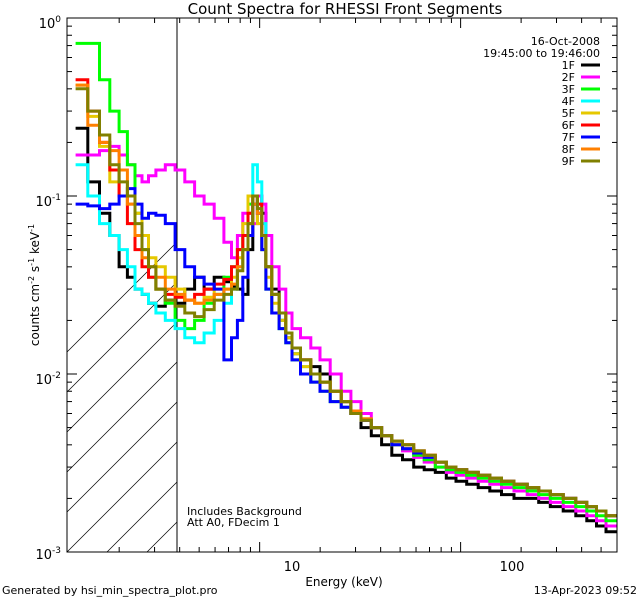  Describe the element at coordinates (568, 65) in the screenshot. I see `legend-label-1f: 1F` at that location.